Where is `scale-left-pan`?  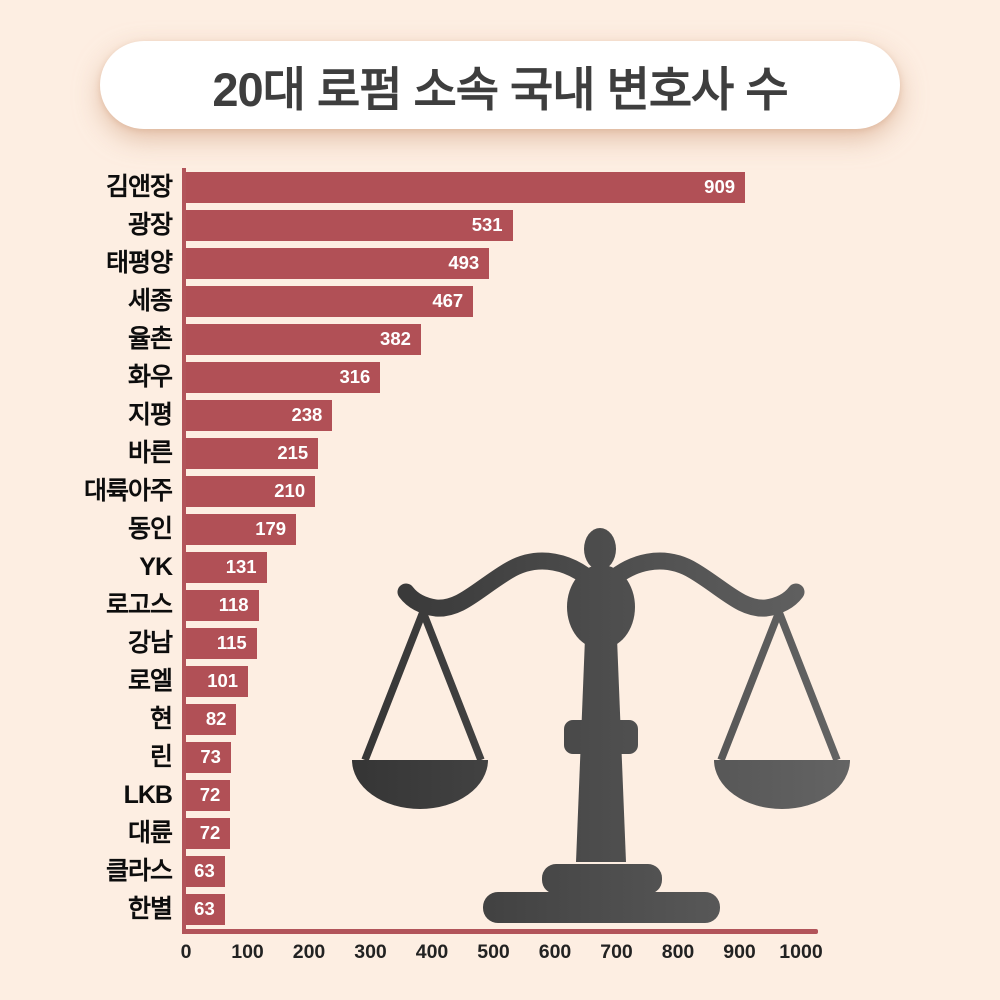 scale-left-pan is located at coordinates (420, 784).